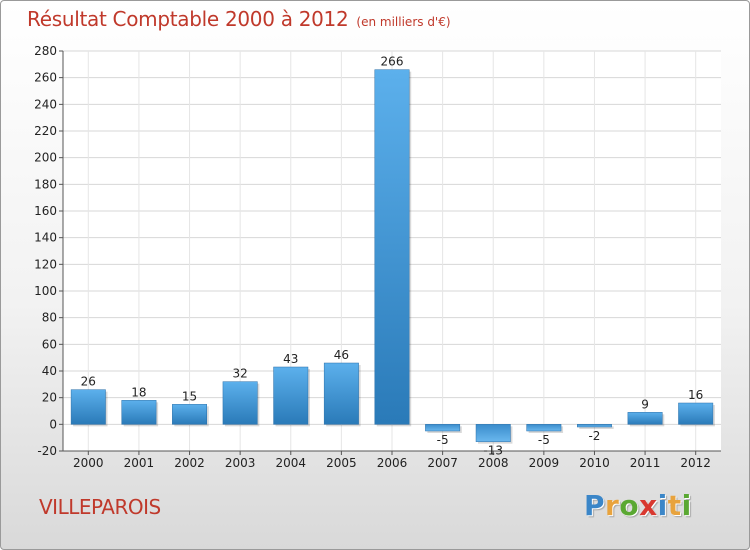 This screenshot has height=550, width=750. Describe the element at coordinates (544, 428) in the screenshot. I see `bar-2009` at that location.